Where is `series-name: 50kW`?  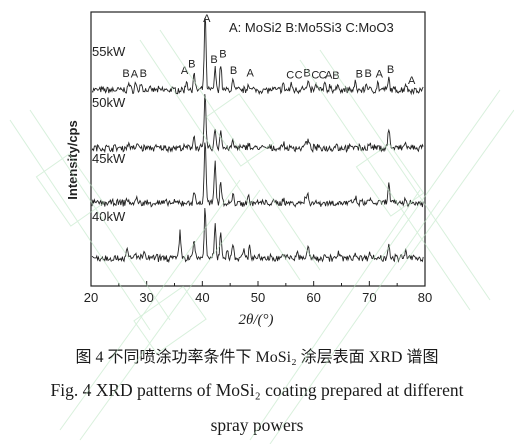
series-name: 50kW is located at coordinates (109, 102).